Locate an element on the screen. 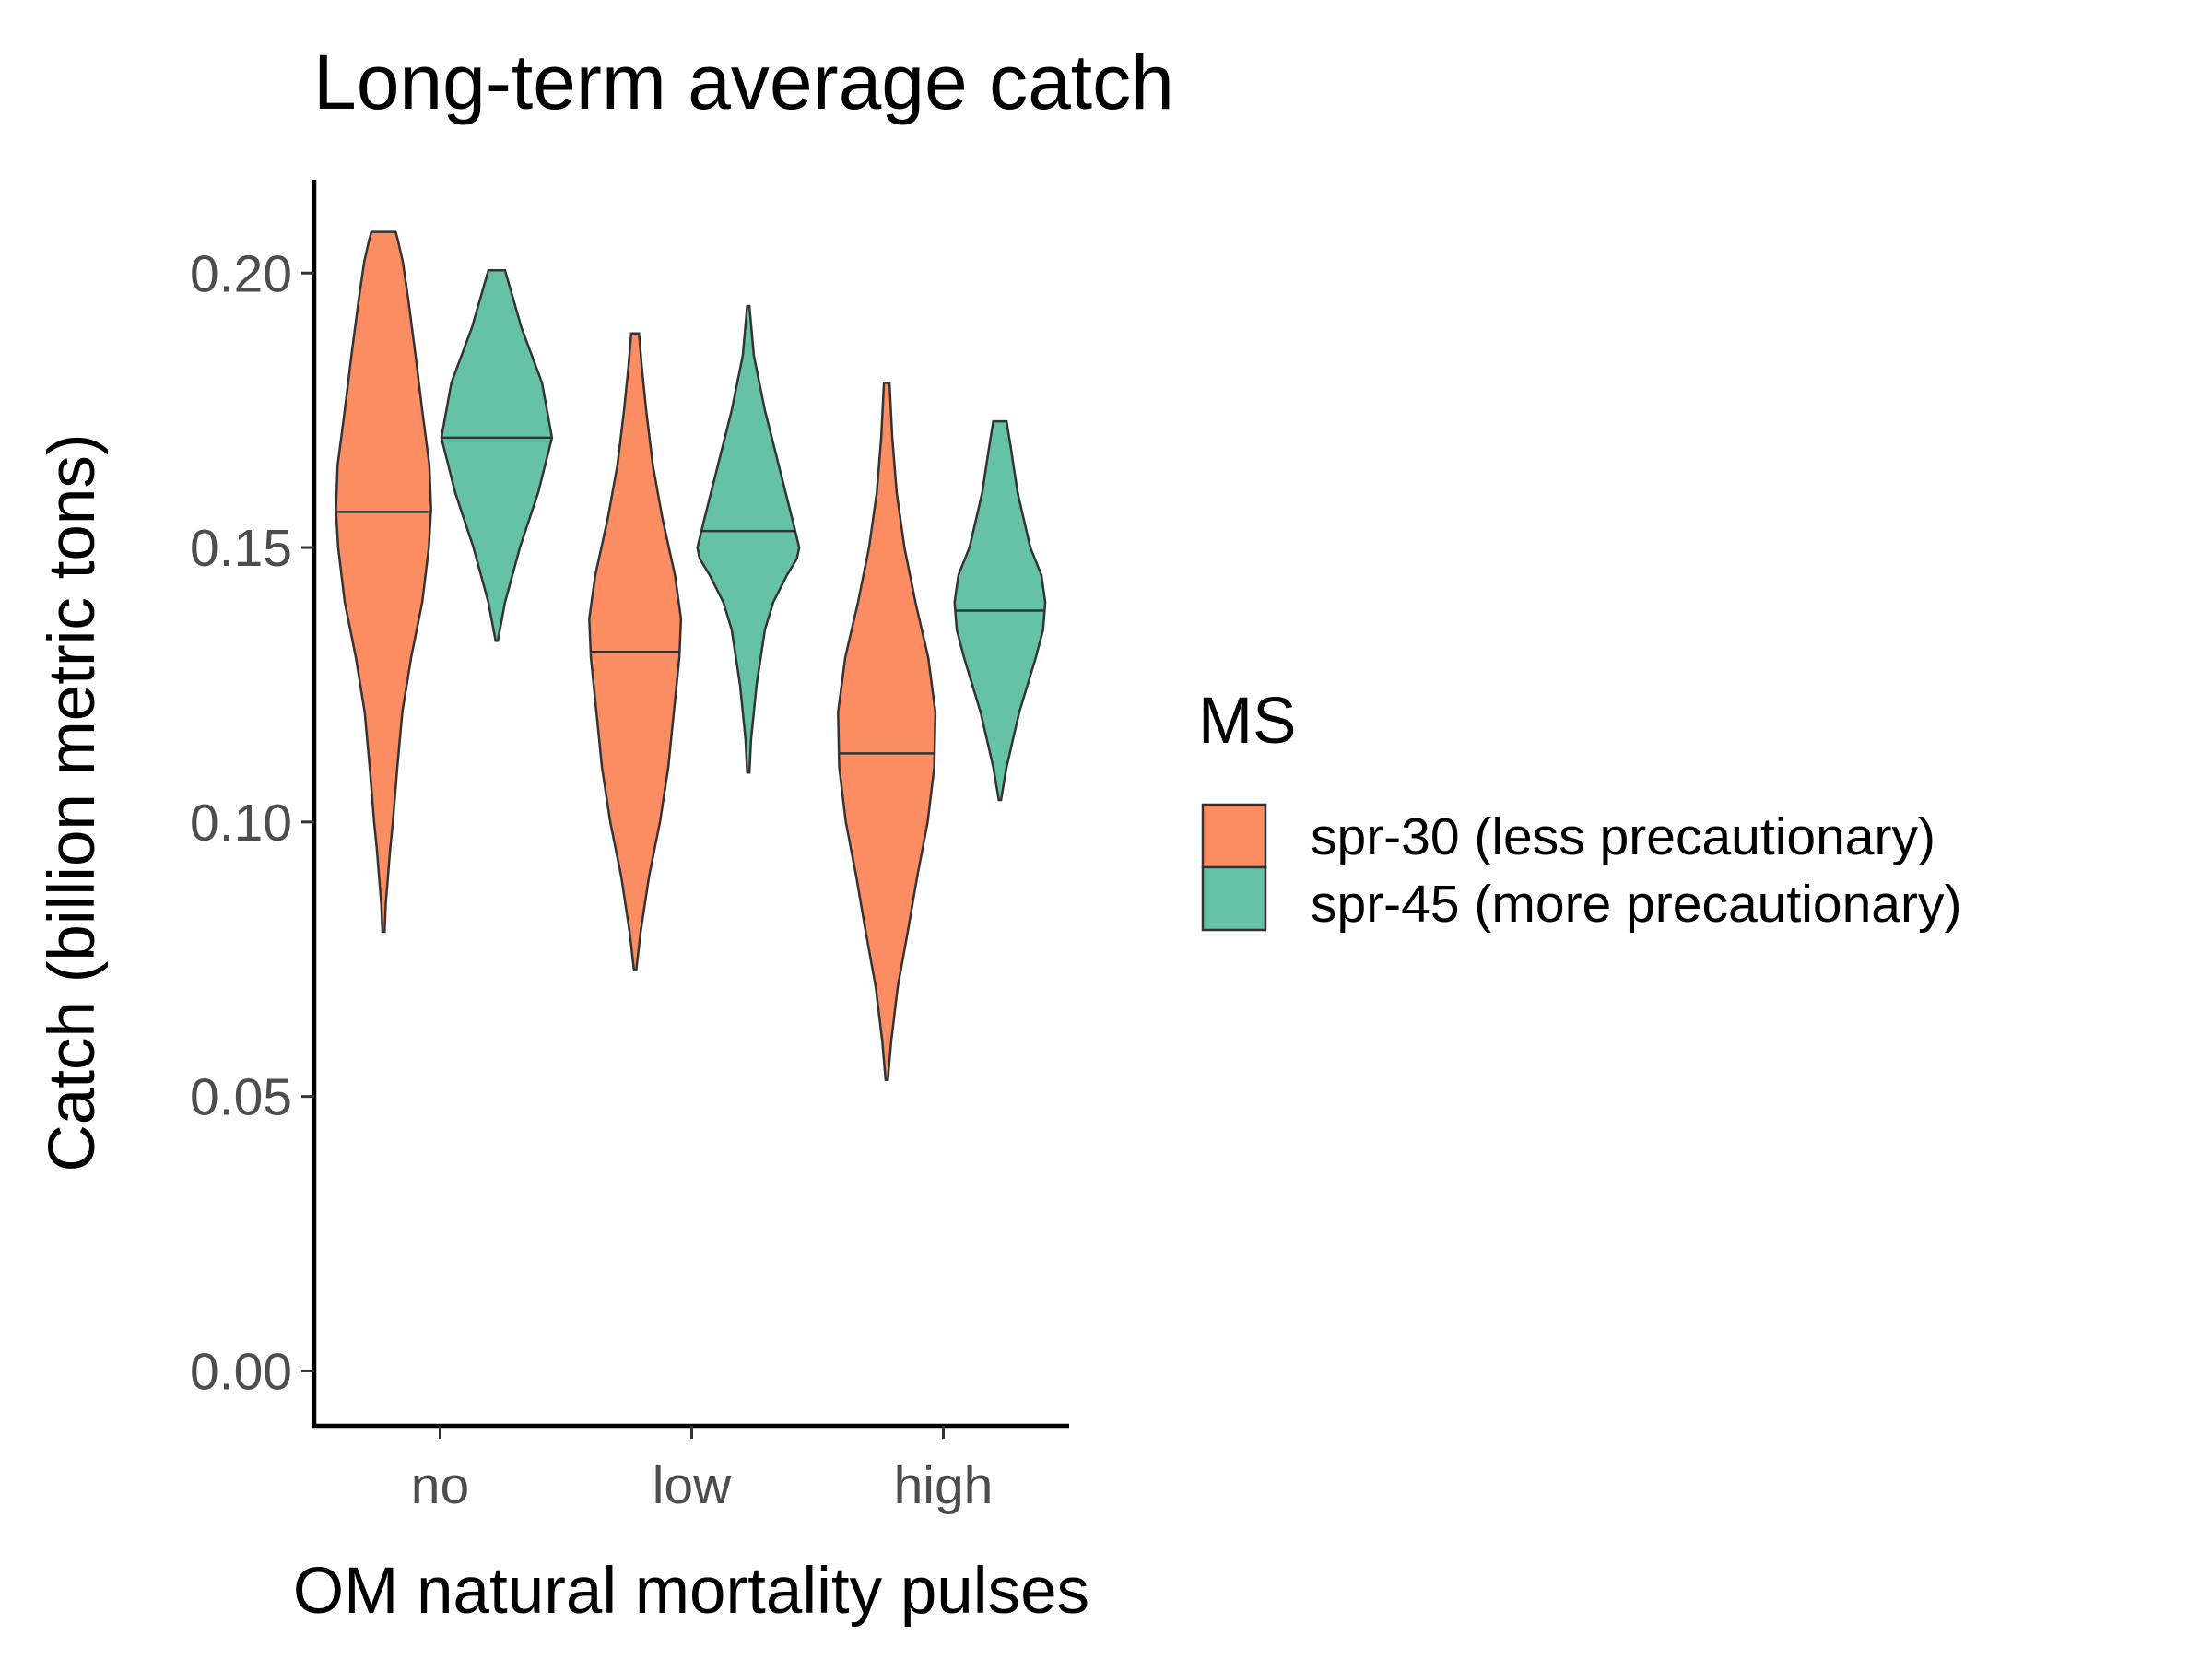 This screenshot has width=2212, height=1659. y-axis-title: Catch (billion metric tons) is located at coordinates (72, 803).